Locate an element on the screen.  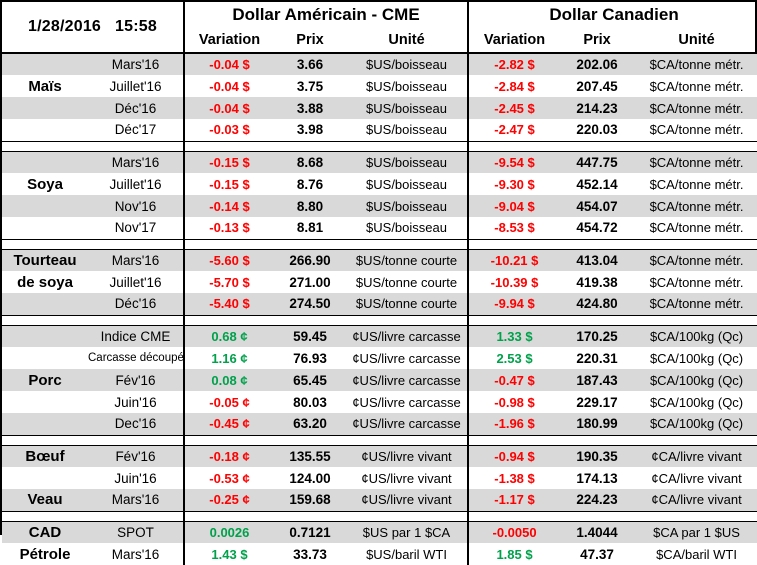
cad-price: 220.31 is located at coordinates (597, 358).